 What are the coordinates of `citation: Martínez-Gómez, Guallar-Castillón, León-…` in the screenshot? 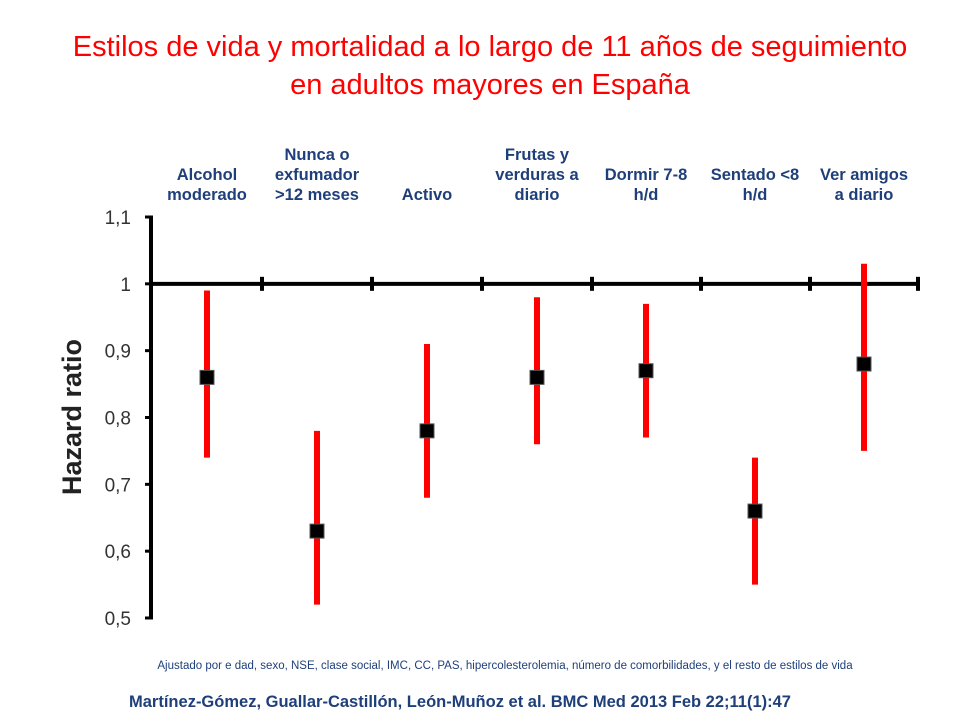 It's located at (460, 702).